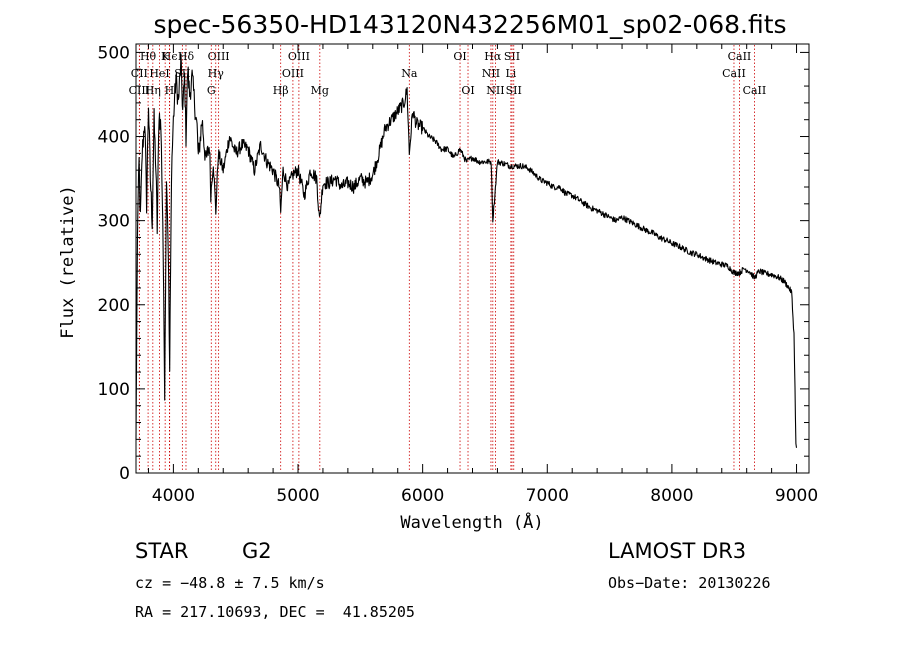 This screenshot has width=900, height=649. Describe the element at coordinates (211, 90) in the screenshot. I see `spectral-line-label: G` at that location.